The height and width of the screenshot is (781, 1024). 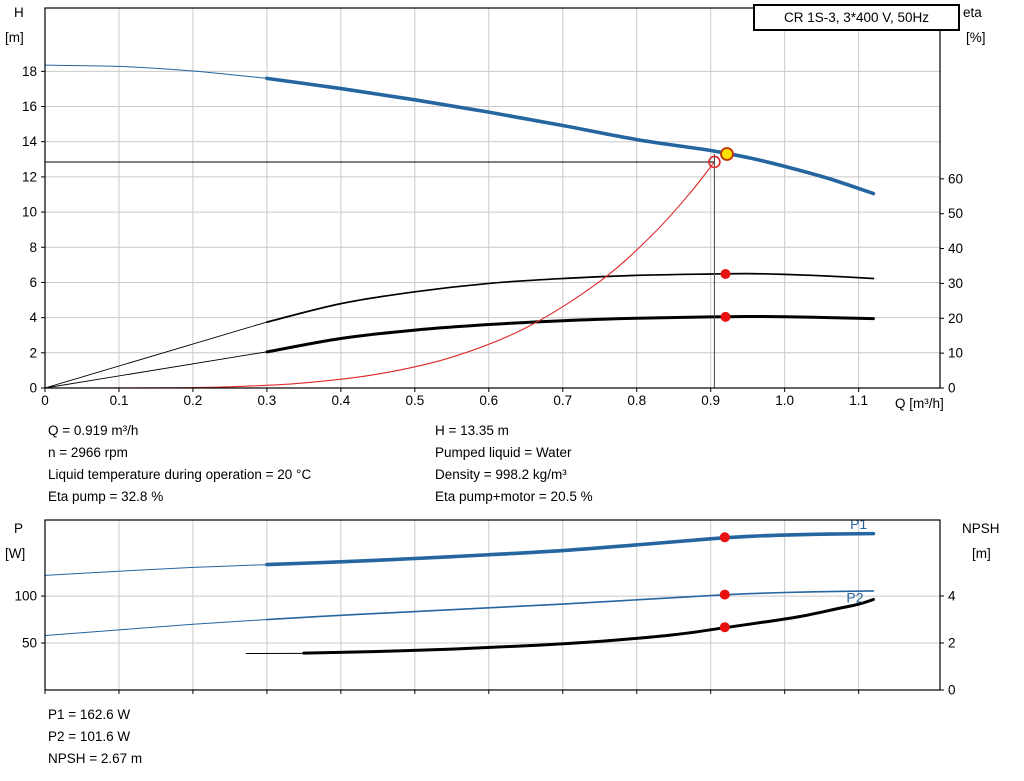 What do you see at coordinates (89, 714) in the screenshot?
I see `info-line-p1: P1 = 162.6 W` at bounding box center [89, 714].